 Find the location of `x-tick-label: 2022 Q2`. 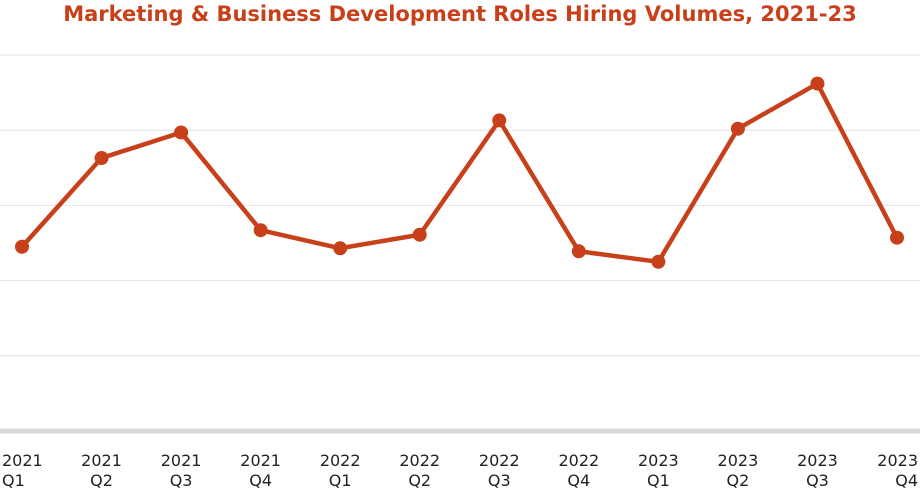

x-tick-label: 2022 Q2 is located at coordinates (419, 470).